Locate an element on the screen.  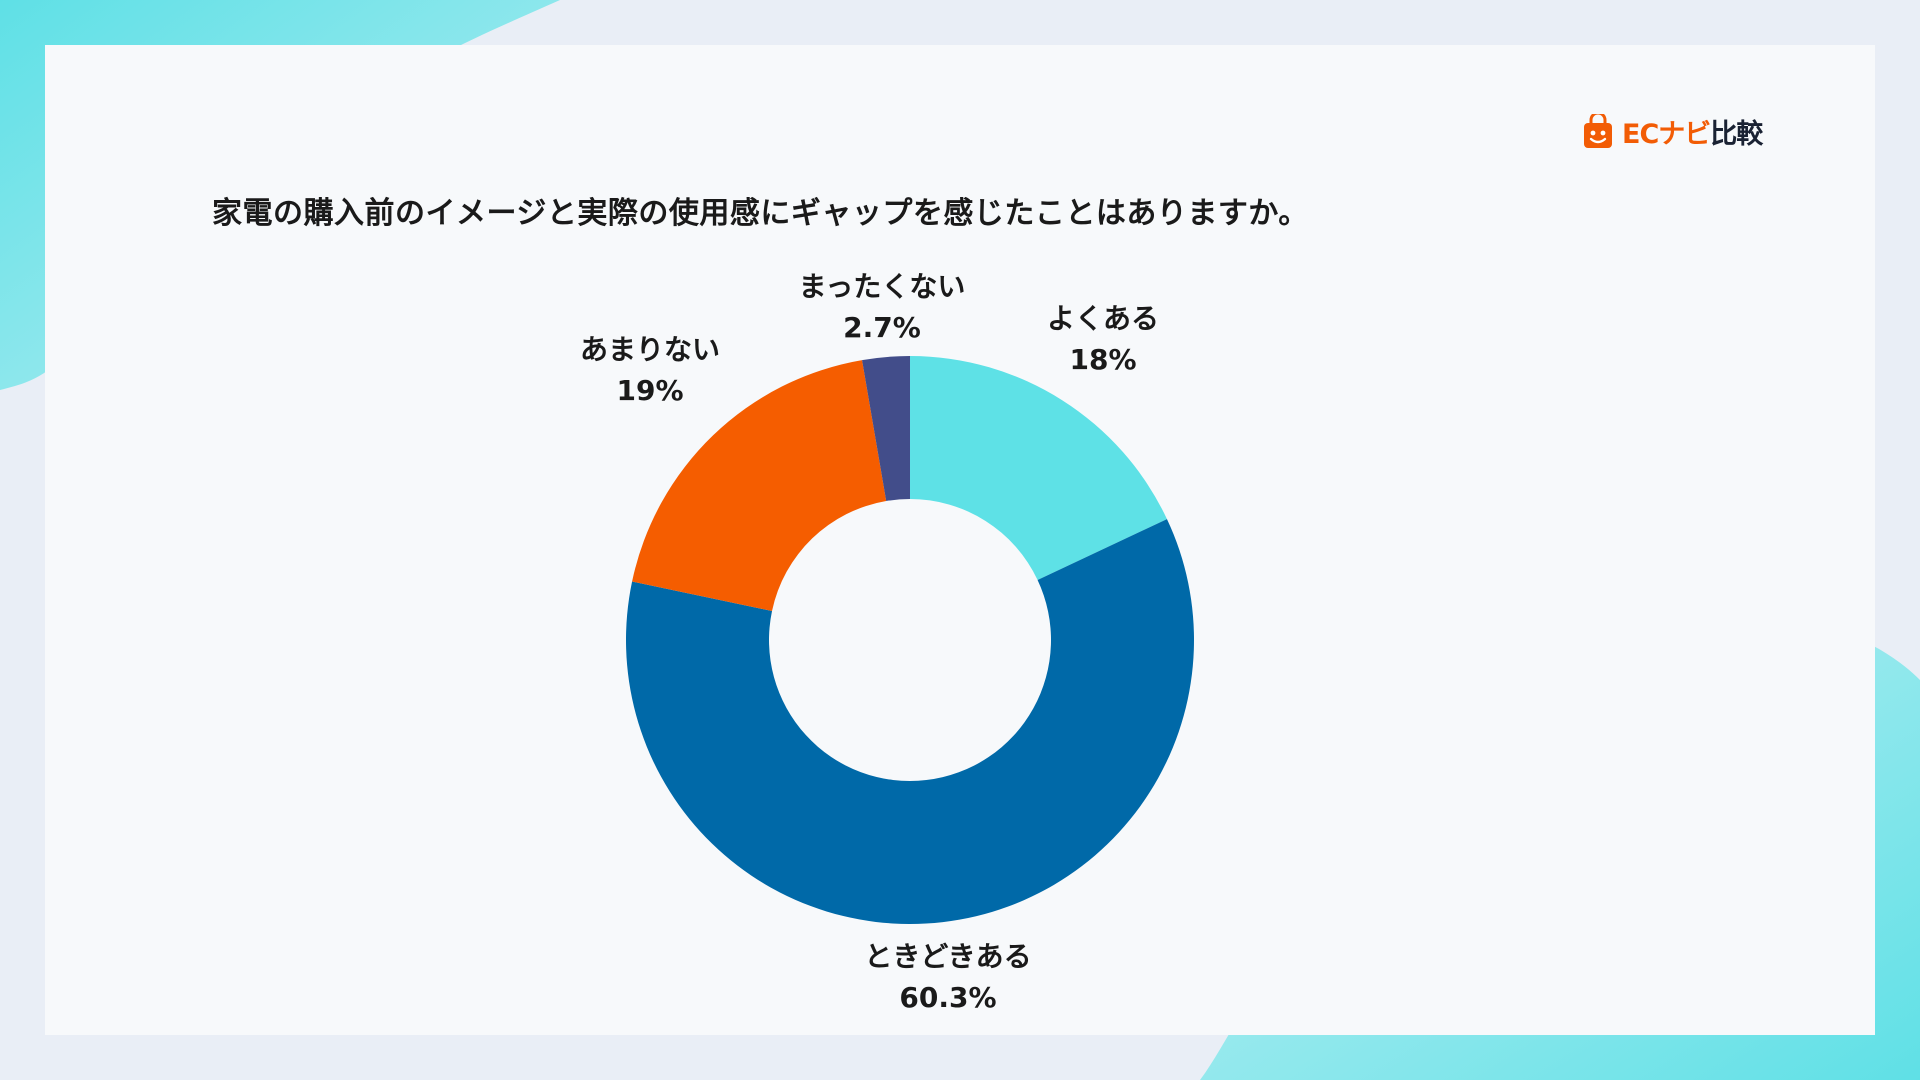
slice-label-3: あまりない is located at coordinates (650, 349).